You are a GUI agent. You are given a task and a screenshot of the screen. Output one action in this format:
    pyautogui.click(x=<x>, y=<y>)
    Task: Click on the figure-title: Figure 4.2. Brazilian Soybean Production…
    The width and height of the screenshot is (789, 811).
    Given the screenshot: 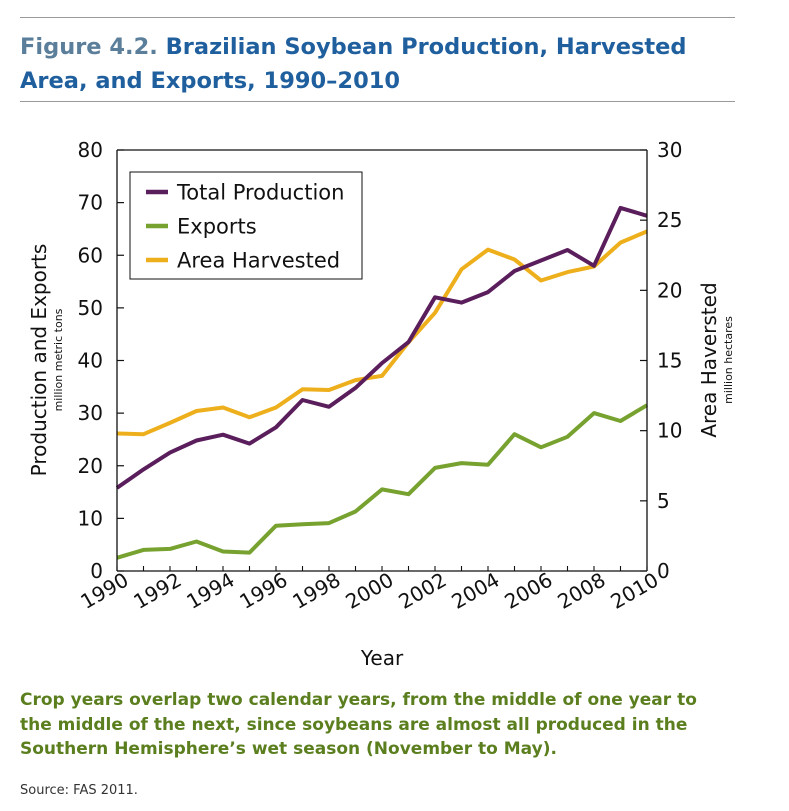 What is the action you would take?
    pyautogui.click(x=380, y=64)
    